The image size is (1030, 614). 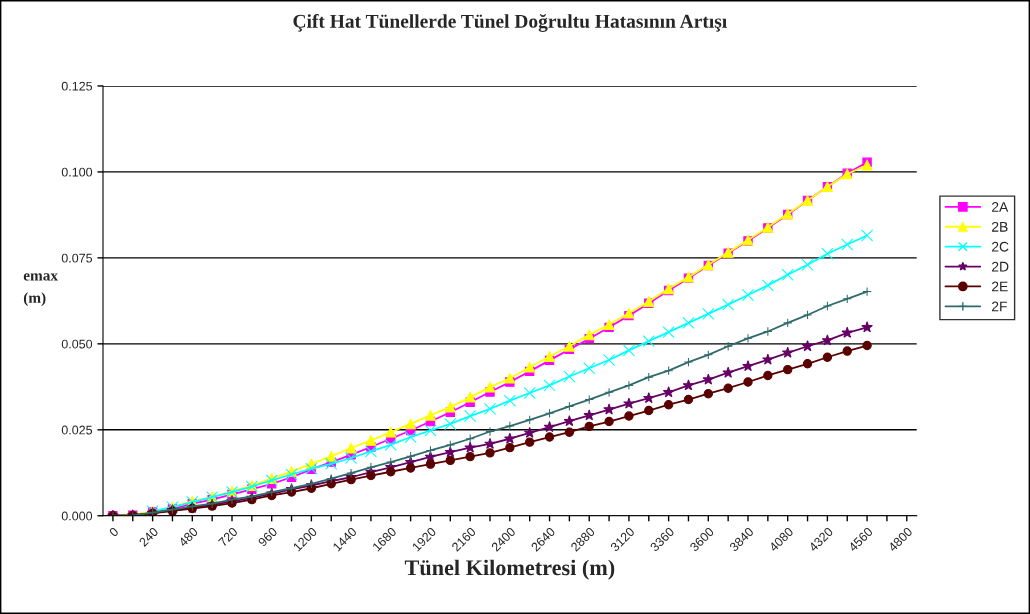 What do you see at coordinates (188, 537) in the screenshot?
I see `x-tick-label: 480` at bounding box center [188, 537].